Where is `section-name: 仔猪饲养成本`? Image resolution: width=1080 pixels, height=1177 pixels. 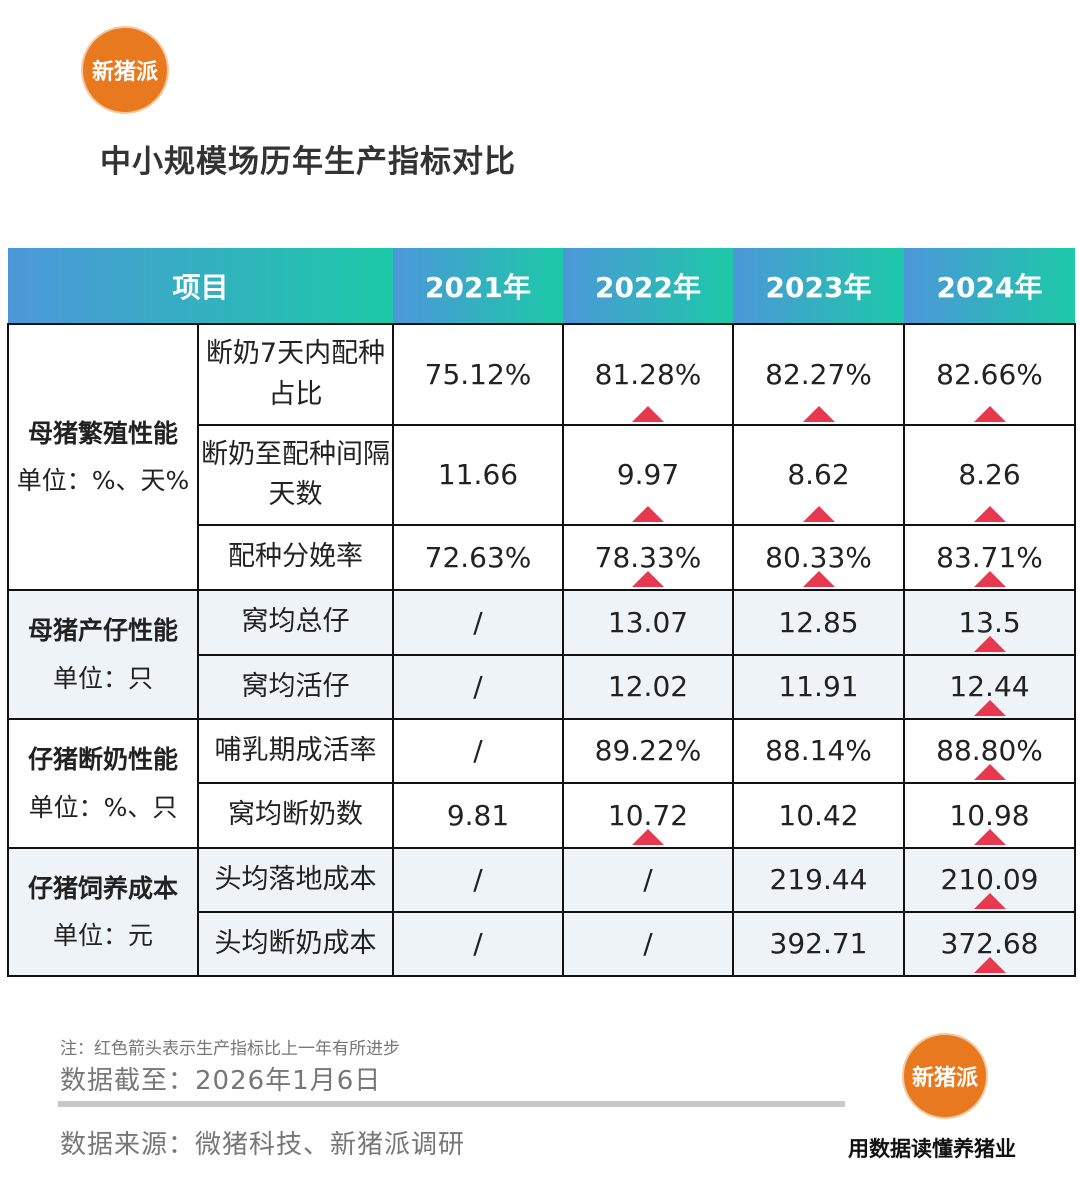
section-name: 仔猪饲养成本 is located at coordinates (102, 888).